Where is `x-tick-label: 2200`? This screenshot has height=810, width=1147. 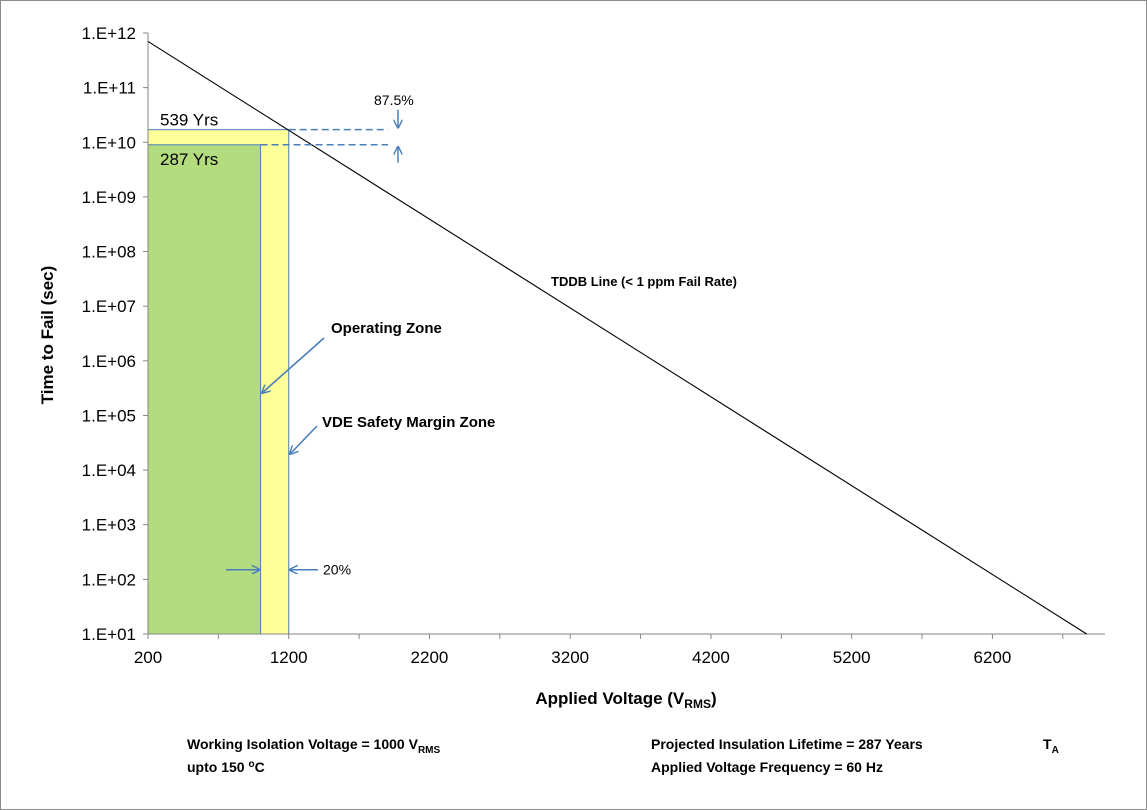 x-tick-label: 2200 is located at coordinates (430, 657).